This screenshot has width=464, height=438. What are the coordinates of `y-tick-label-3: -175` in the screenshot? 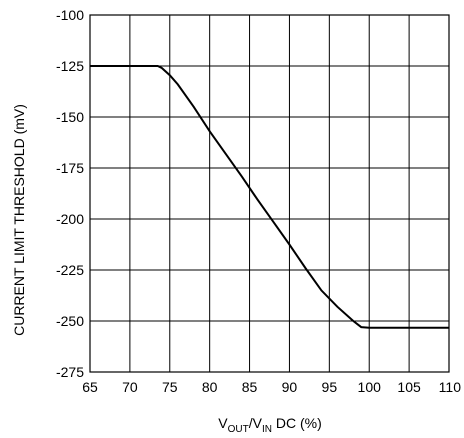 It's located at (70, 168).